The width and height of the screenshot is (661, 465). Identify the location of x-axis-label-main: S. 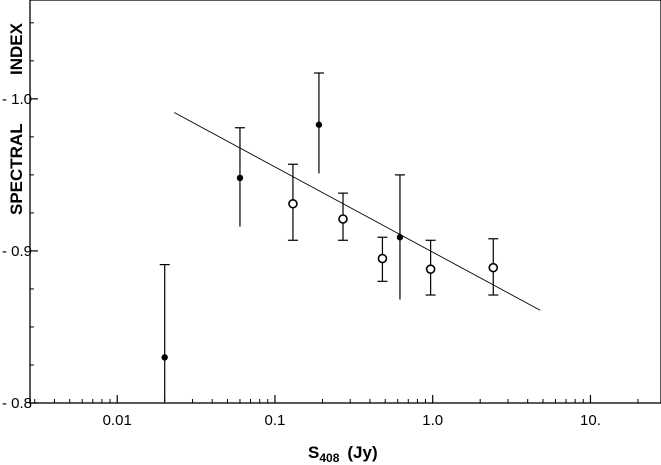
(313, 452).